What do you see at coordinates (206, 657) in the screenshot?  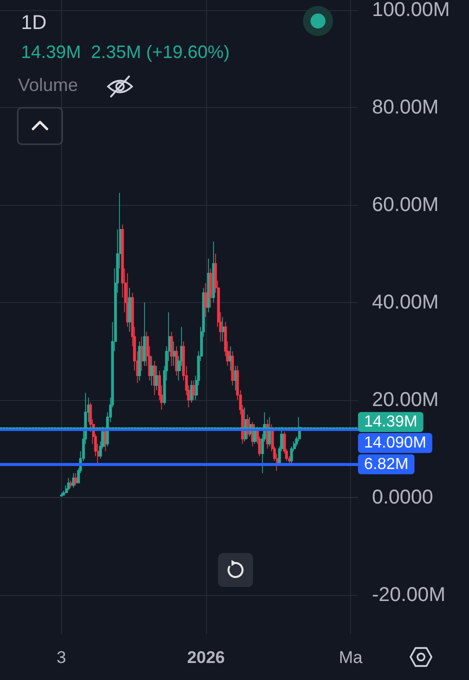 I see `x-tick-label: 2026` at bounding box center [206, 657].